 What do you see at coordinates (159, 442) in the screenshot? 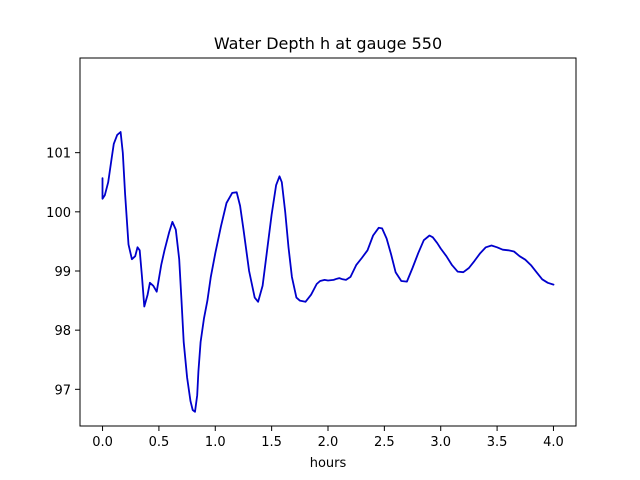
I see `x-tick-label: 0.5` at bounding box center [159, 442].